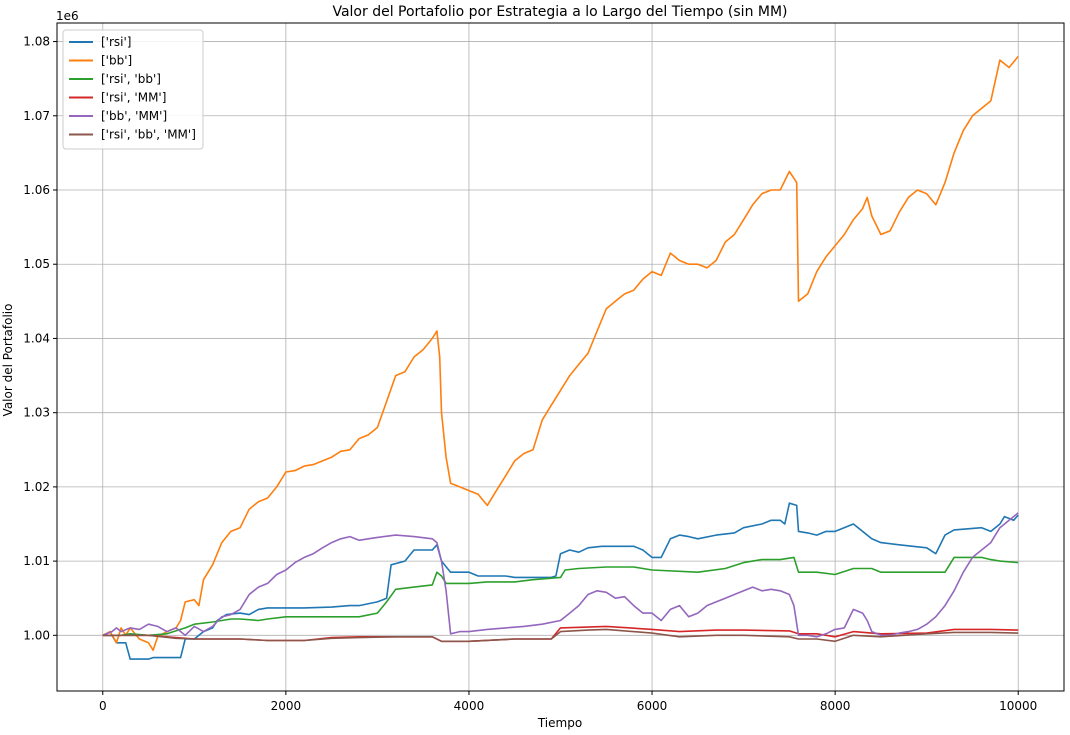  Describe the element at coordinates (36, 413) in the screenshot. I see `y-tick-label: 1.03` at that location.